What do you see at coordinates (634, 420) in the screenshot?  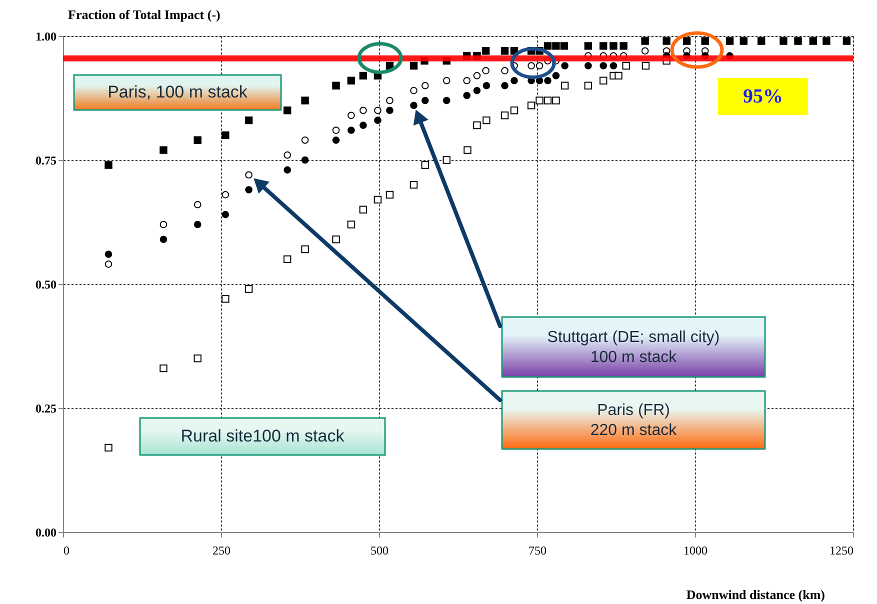 I see `annotation: Paris (FR) 220 m stack` at bounding box center [634, 420].